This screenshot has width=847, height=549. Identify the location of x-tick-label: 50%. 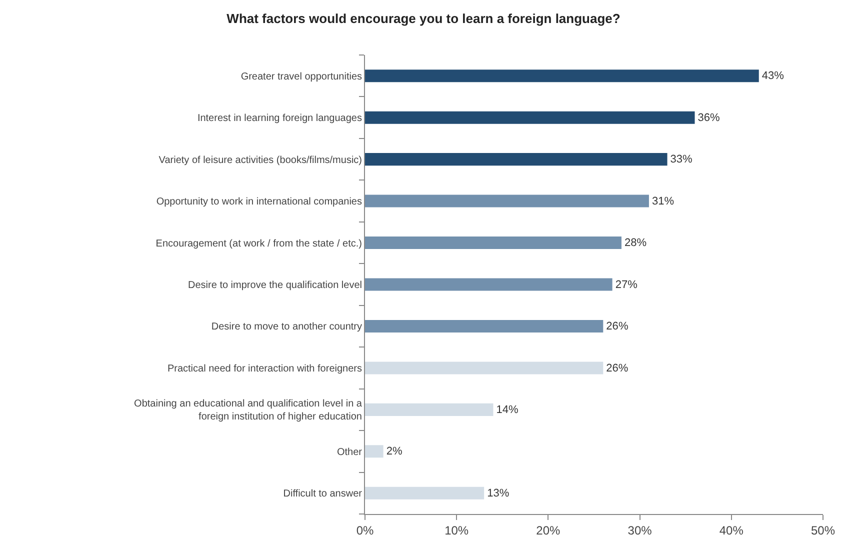
(823, 530).